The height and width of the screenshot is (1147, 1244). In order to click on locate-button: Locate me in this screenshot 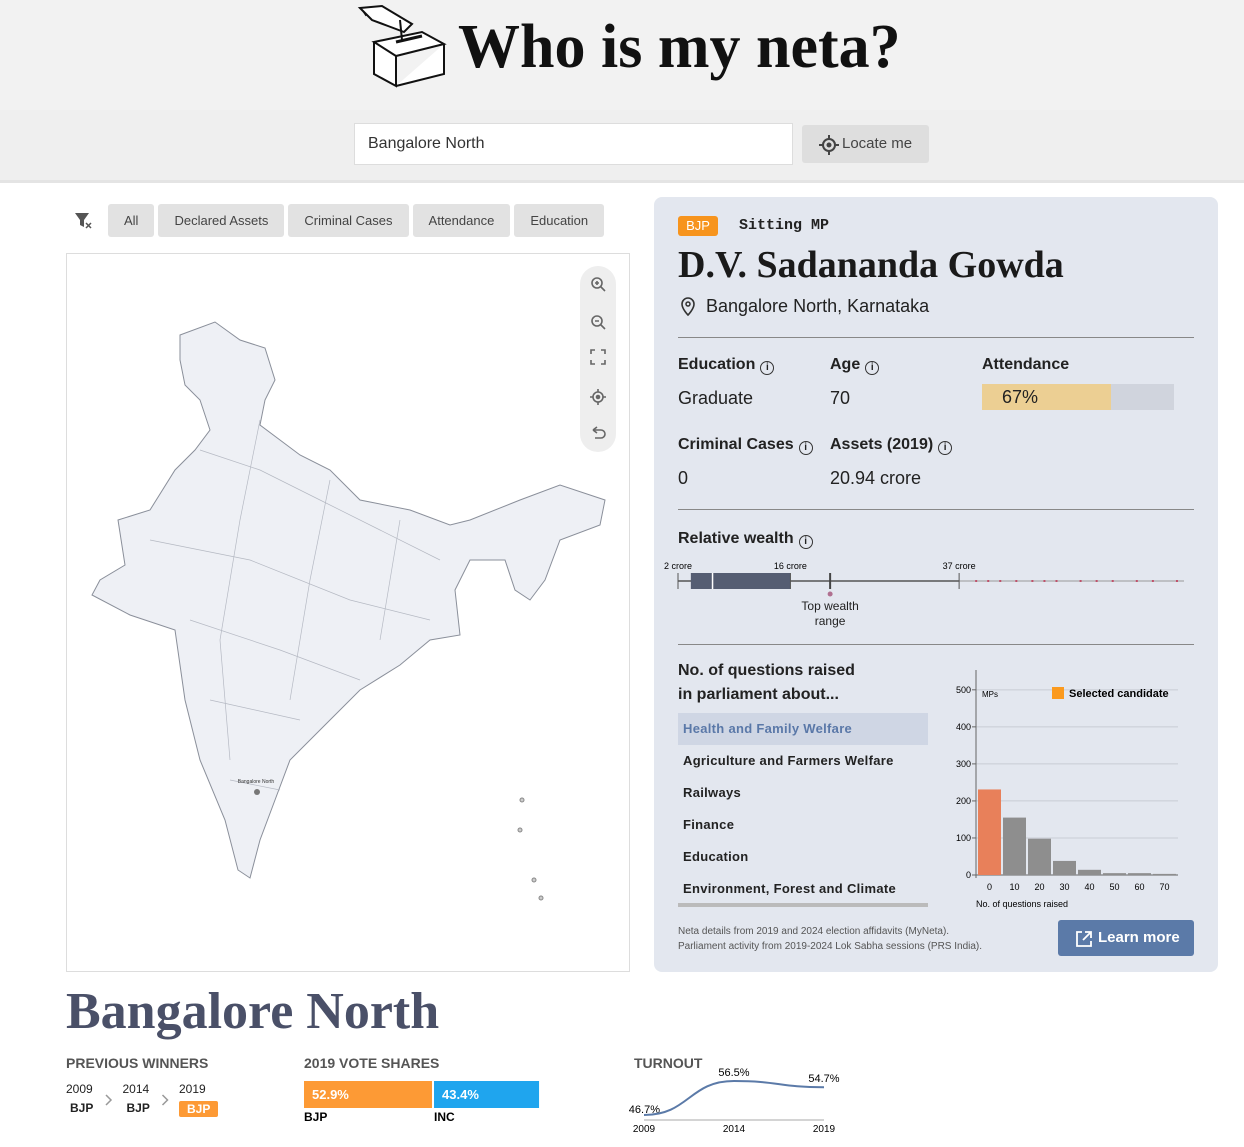, I will do `click(865, 144)`.